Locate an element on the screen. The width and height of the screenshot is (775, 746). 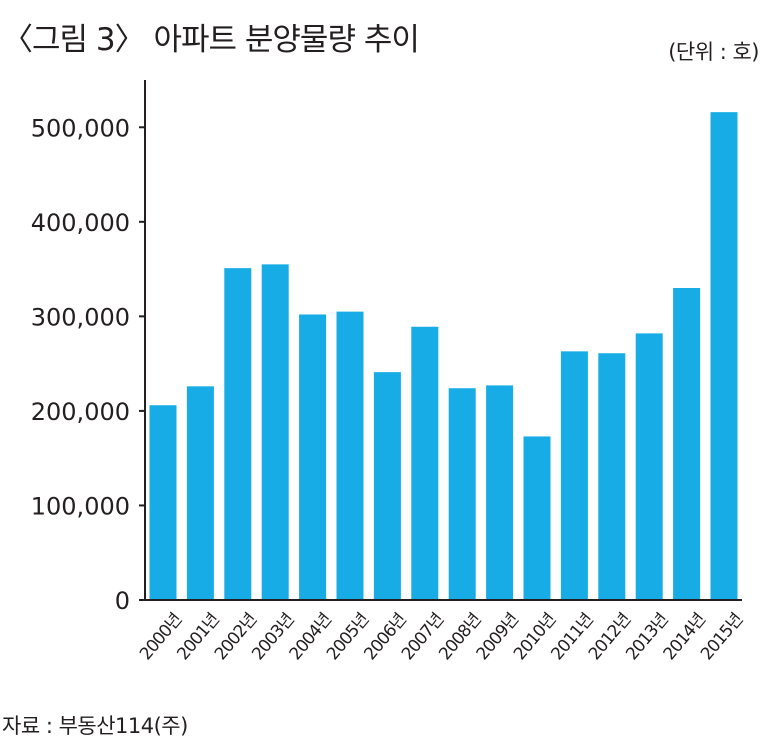
y-tick-label: 100,000 is located at coordinates (80, 506).